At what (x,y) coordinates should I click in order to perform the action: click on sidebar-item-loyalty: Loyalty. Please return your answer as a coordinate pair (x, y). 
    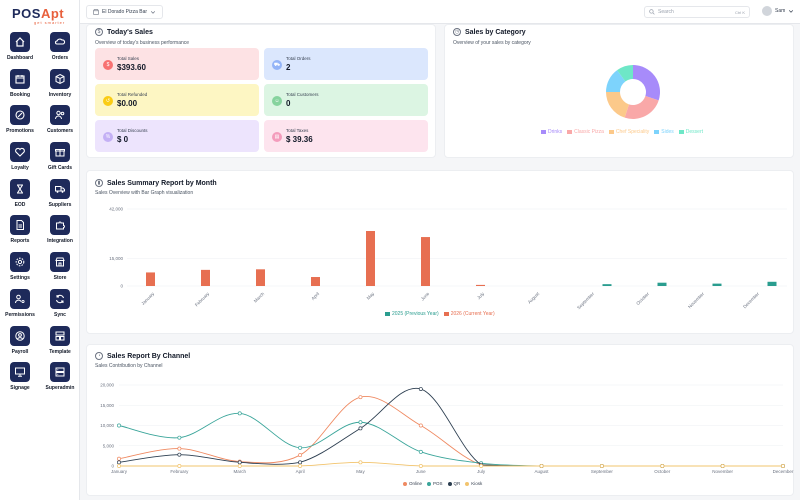
    Looking at the image, I should click on (20, 158).